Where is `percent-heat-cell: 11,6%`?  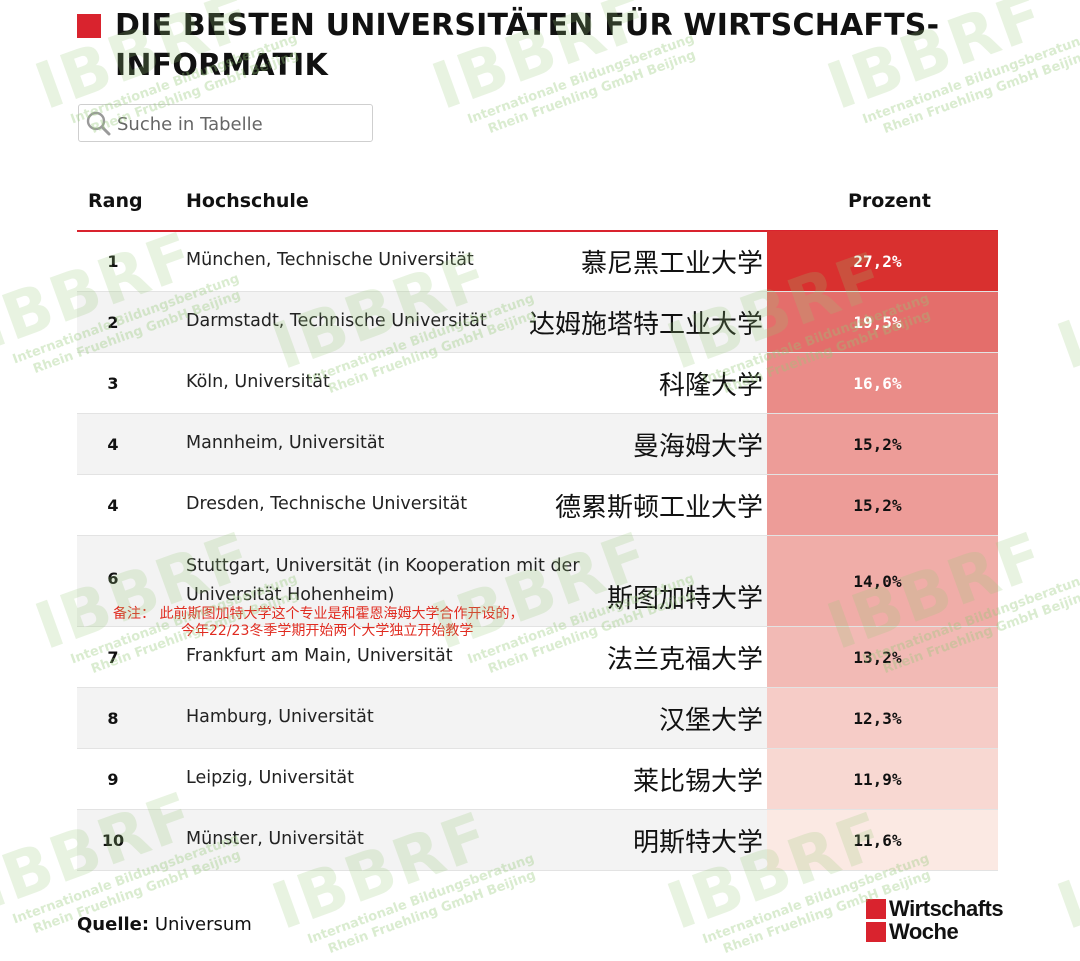 percent-heat-cell: 11,6% is located at coordinates (882, 840).